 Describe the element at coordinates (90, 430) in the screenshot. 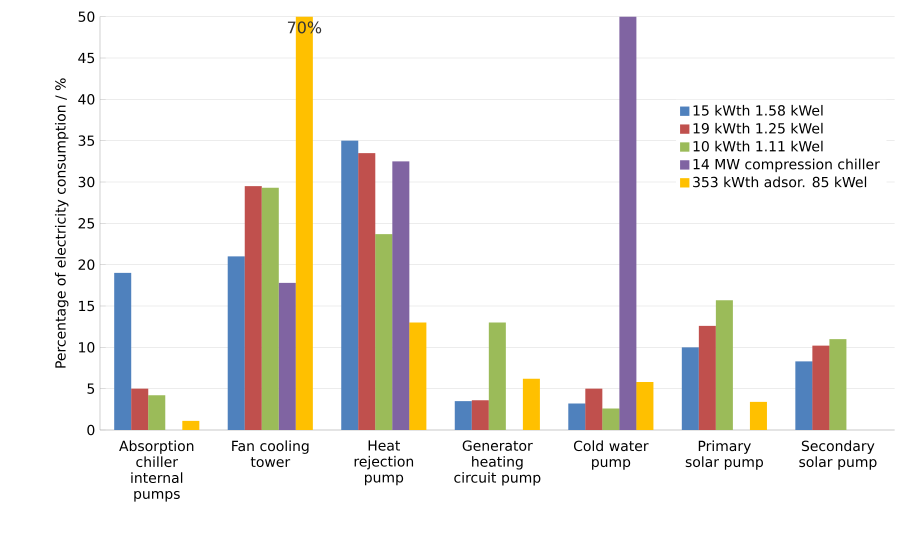

I see `y-tick-label: 0` at that location.